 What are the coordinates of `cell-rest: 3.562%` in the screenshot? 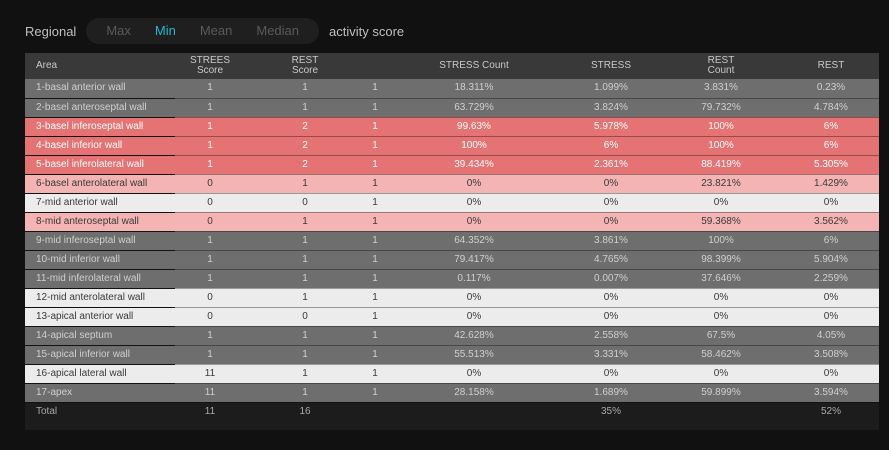 It's located at (831, 222).